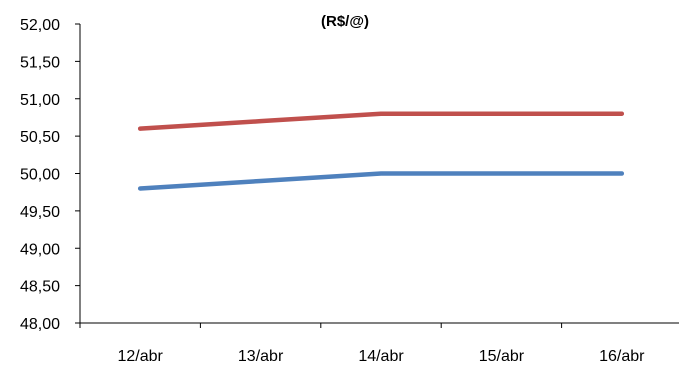 This screenshot has width=679, height=370. Describe the element at coordinates (40, 249) in the screenshot. I see `y-tick-label: 49,00` at that location.